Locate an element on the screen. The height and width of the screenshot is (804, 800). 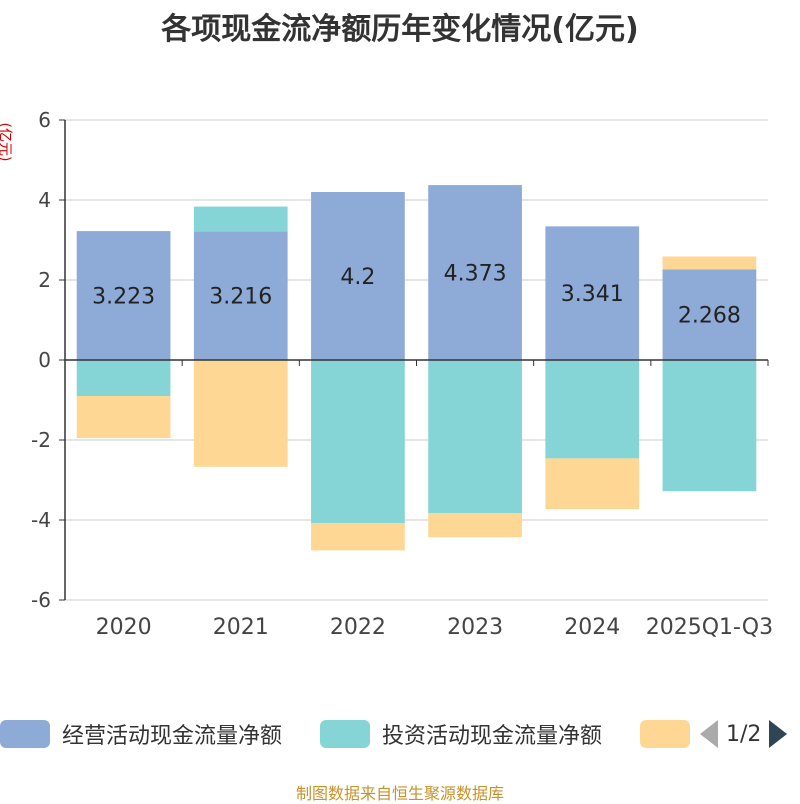
bar-series2-2022 is located at coordinates (358, 537).